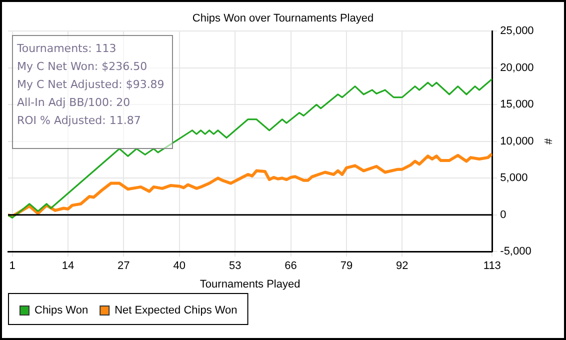  What do you see at coordinates (124, 266) in the screenshot?
I see `x-tick-label: 27` at bounding box center [124, 266].